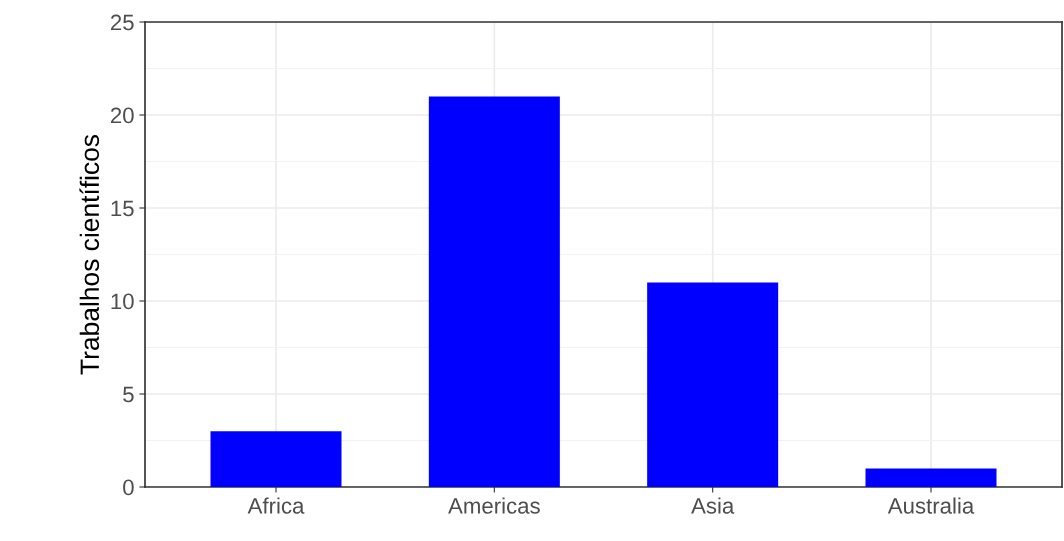  Describe the element at coordinates (128, 487) in the screenshot. I see `y-tick-label: 0` at that location.